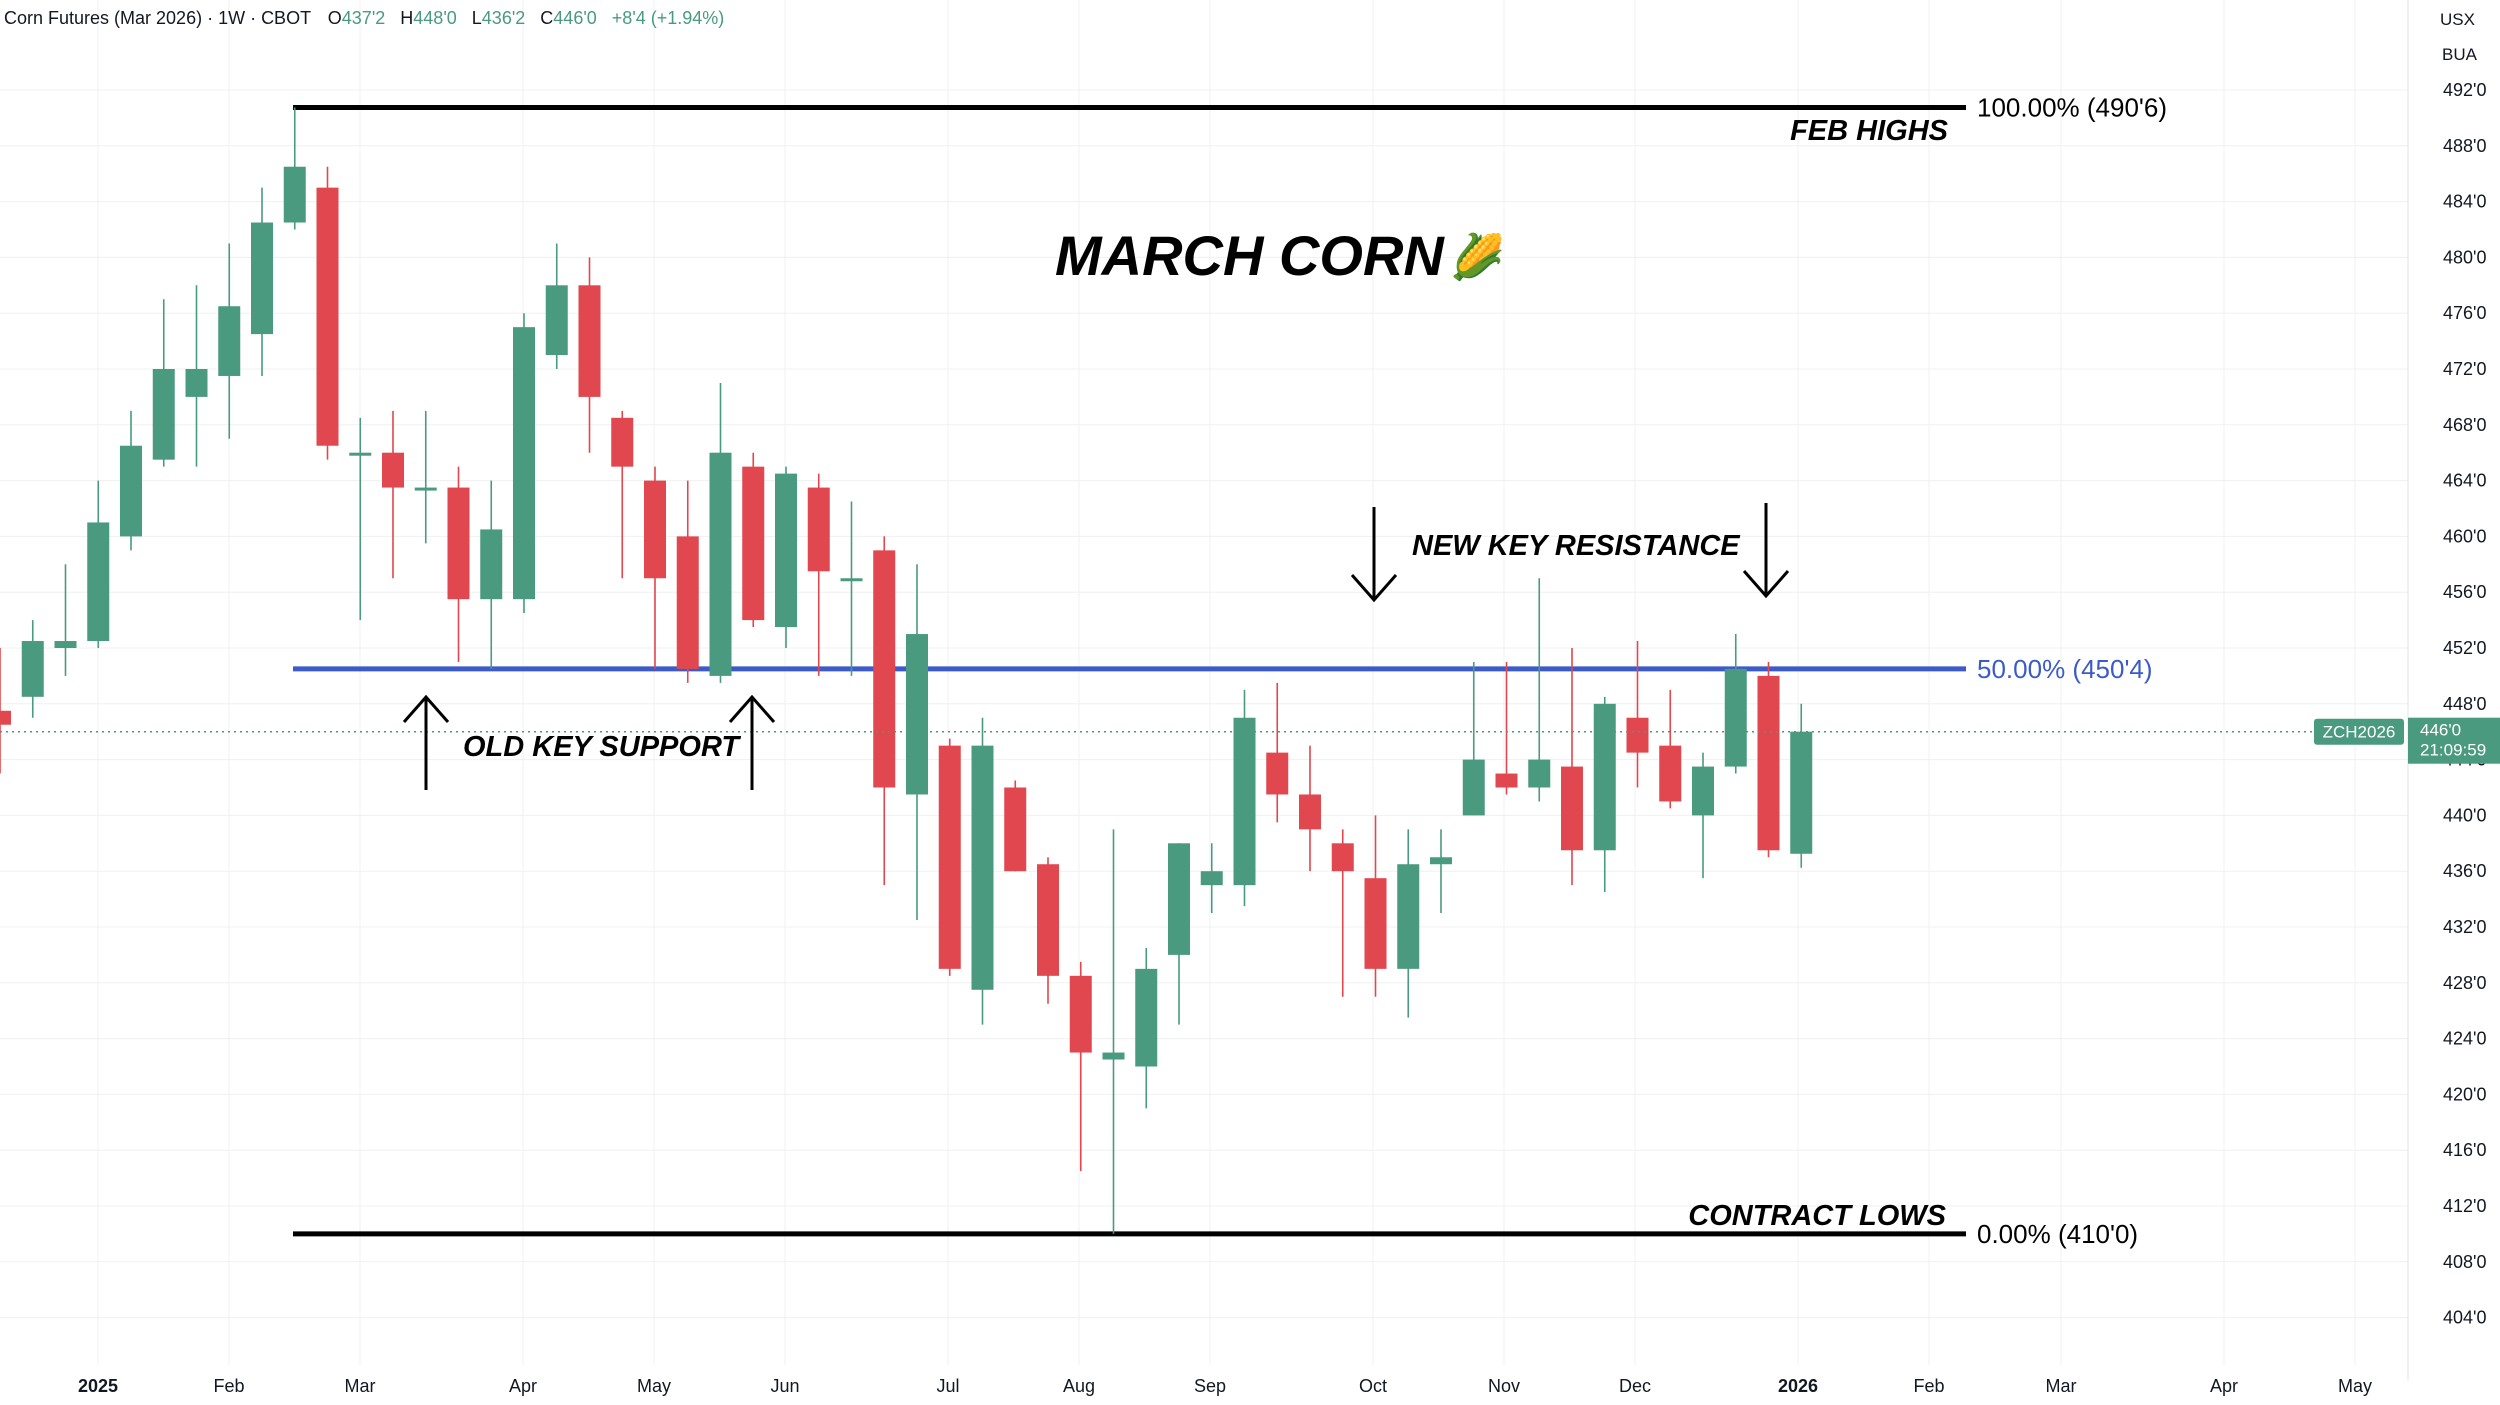 The width and height of the screenshot is (2500, 1405). I want to click on resistance-arrow-right, so click(1766, 551).